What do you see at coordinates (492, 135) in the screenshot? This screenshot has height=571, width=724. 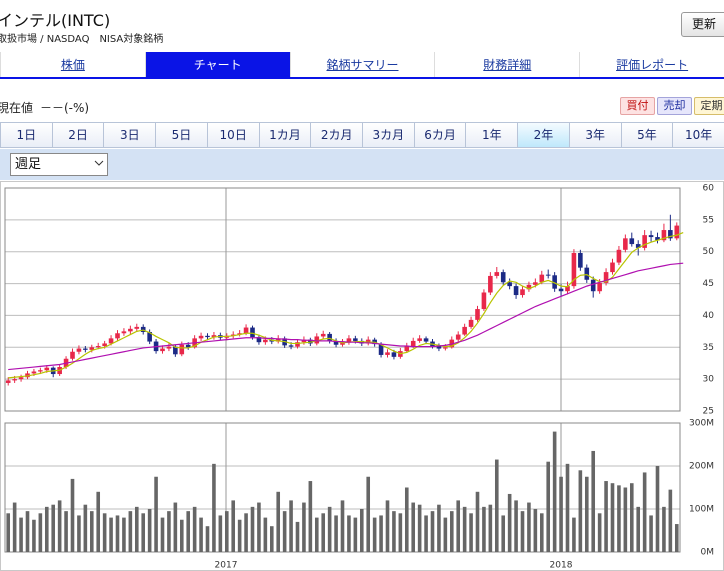 I see `period-button: 1年` at bounding box center [492, 135].